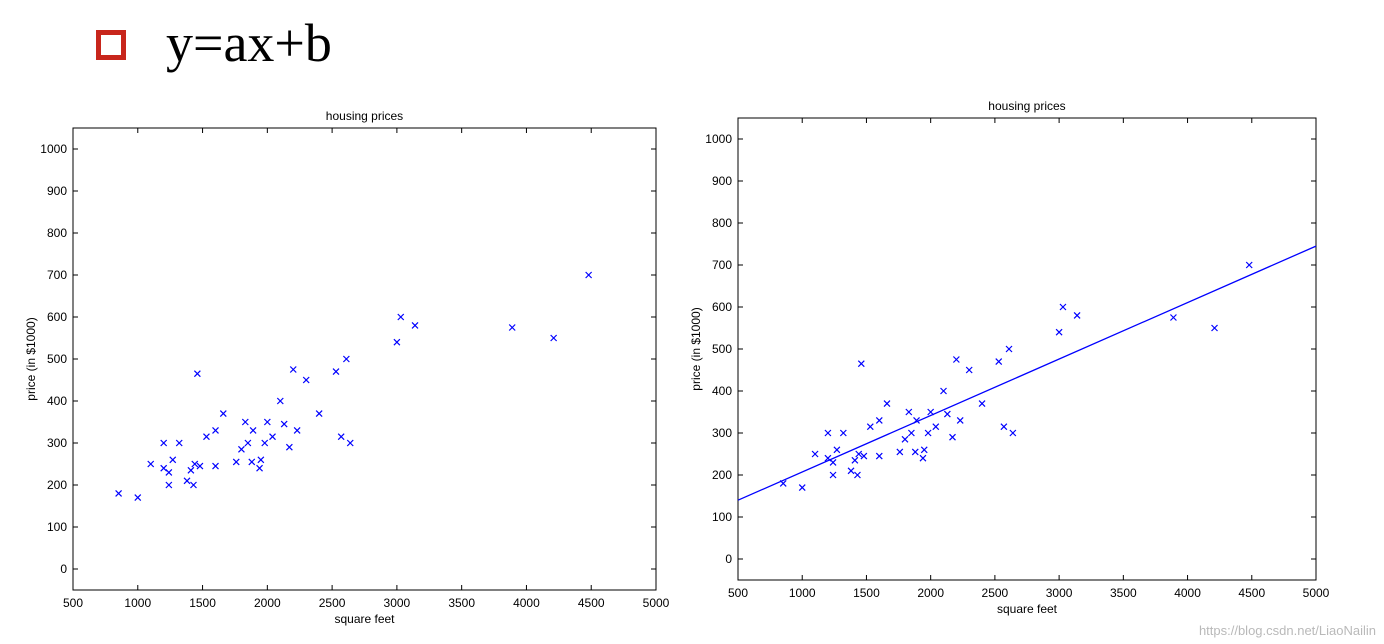 The height and width of the screenshot is (644, 1384). Describe the element at coordinates (57, 191) in the screenshot. I see `y-tick-label: 900` at that location.